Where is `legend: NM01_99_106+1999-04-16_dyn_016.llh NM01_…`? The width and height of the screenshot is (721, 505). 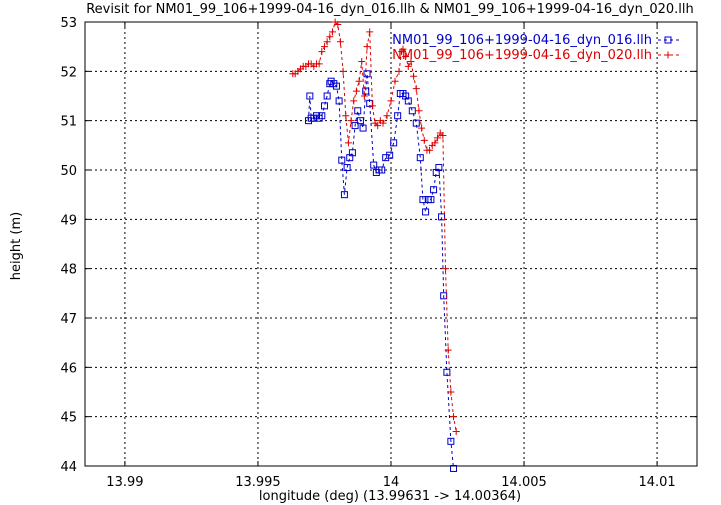 legend: NM01_99_106+1999-04-16_dyn_016.llh NM01_… is located at coordinates (537, 48).